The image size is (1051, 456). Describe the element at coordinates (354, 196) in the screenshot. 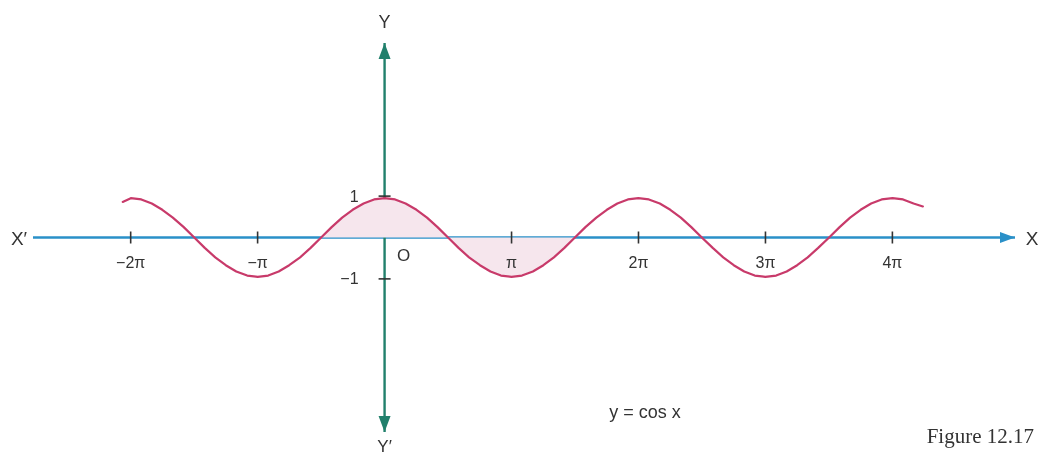

I see `y-tick-label: 1` at that location.